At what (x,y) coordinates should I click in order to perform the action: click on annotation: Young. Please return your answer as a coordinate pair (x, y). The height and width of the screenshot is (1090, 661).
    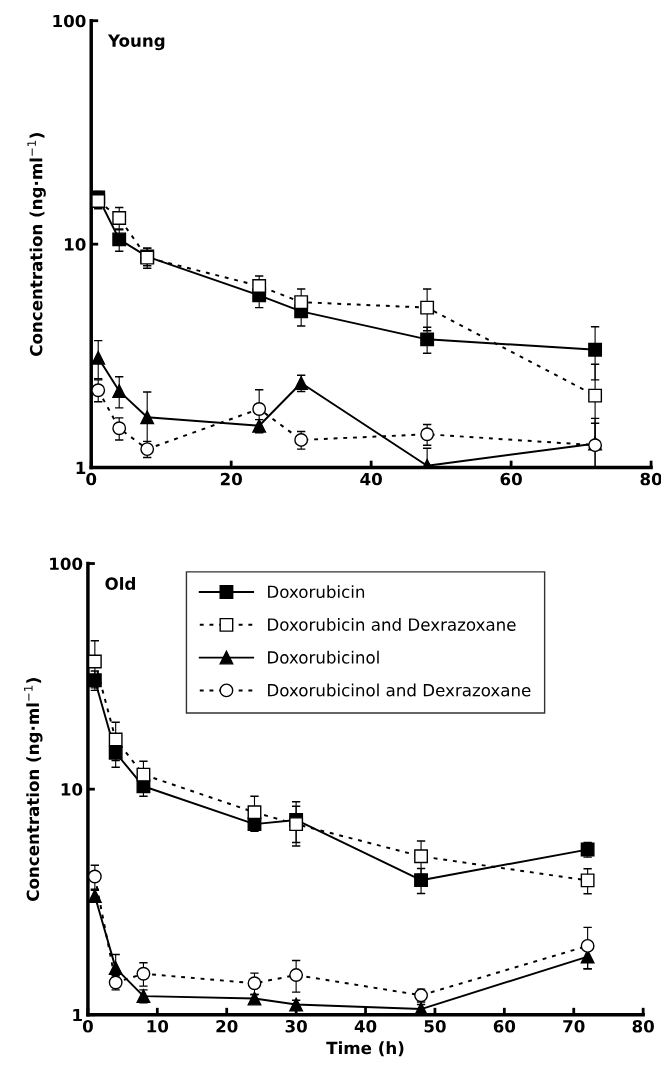
    Looking at the image, I should click on (136, 42).